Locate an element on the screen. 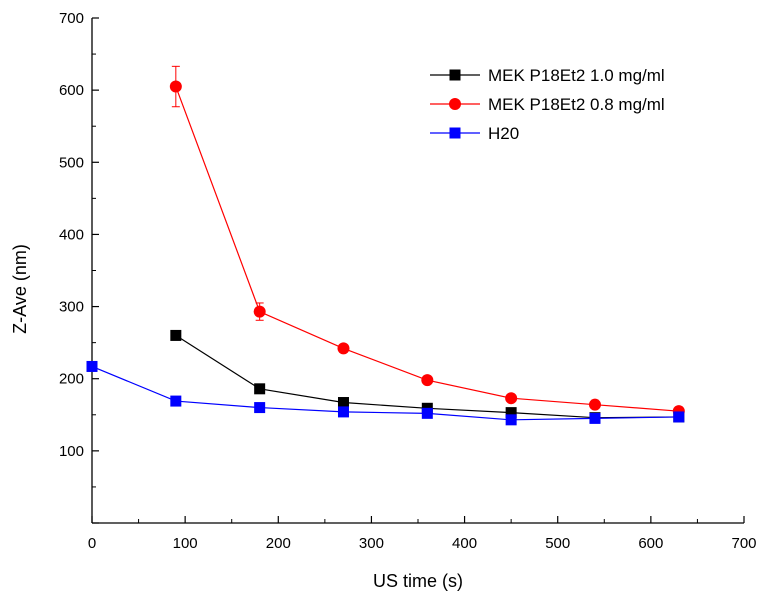 The width and height of the screenshot is (766, 598). y-tick-label: 300 is located at coordinates (71, 307).